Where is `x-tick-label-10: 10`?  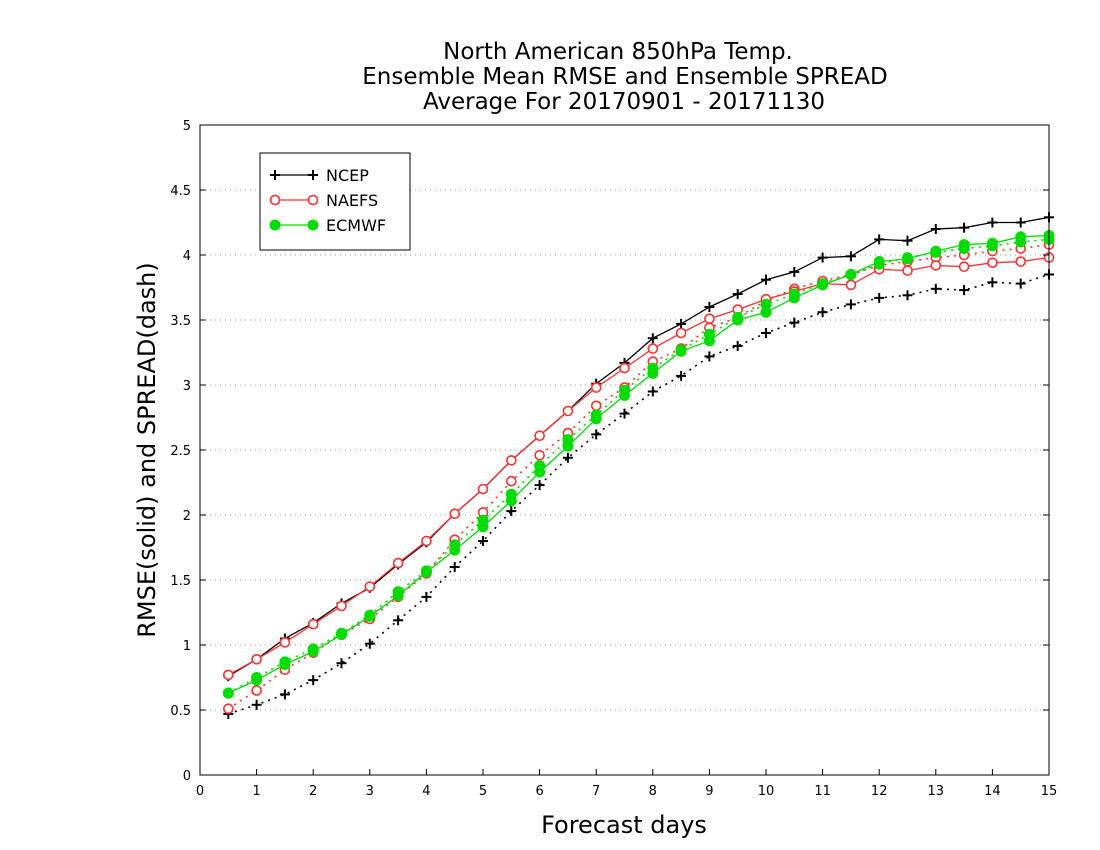 x-tick-label-10: 10 is located at coordinates (766, 791).